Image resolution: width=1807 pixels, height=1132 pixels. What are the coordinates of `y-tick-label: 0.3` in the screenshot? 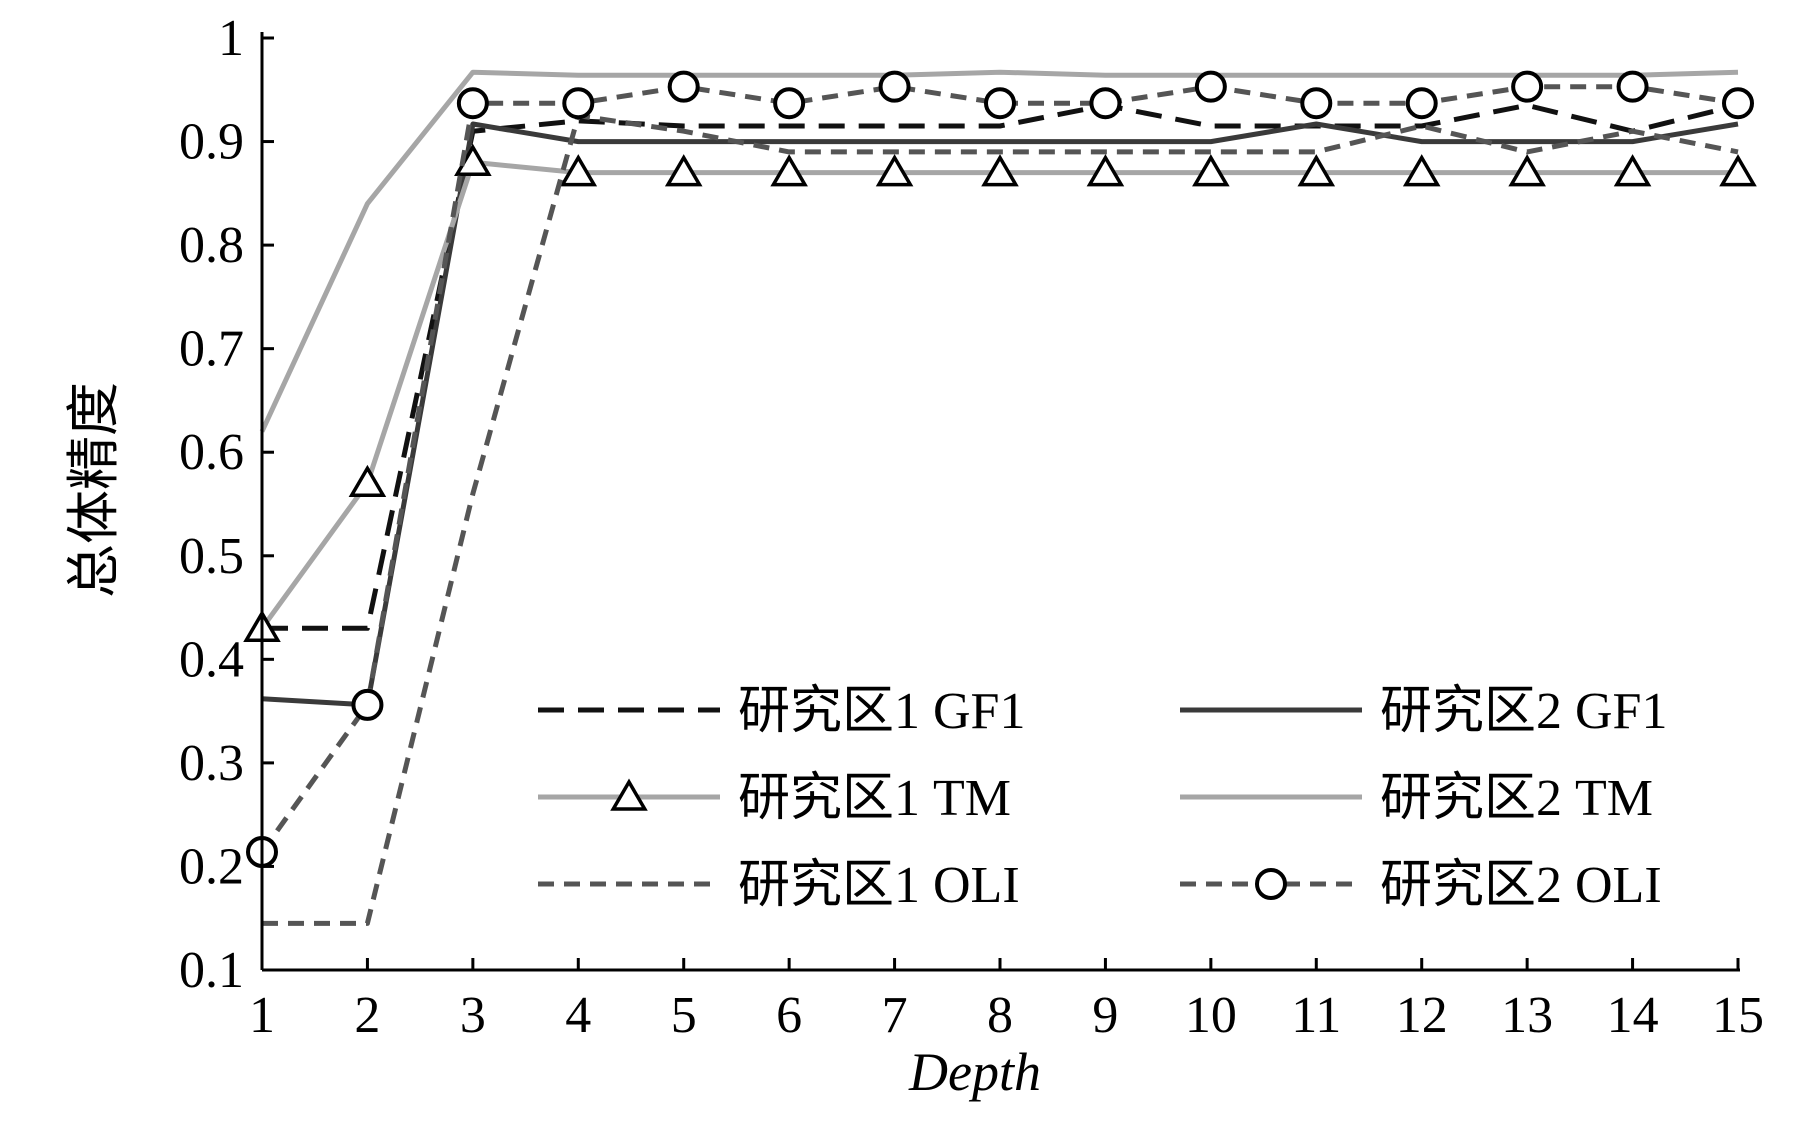 It's located at (211, 763).